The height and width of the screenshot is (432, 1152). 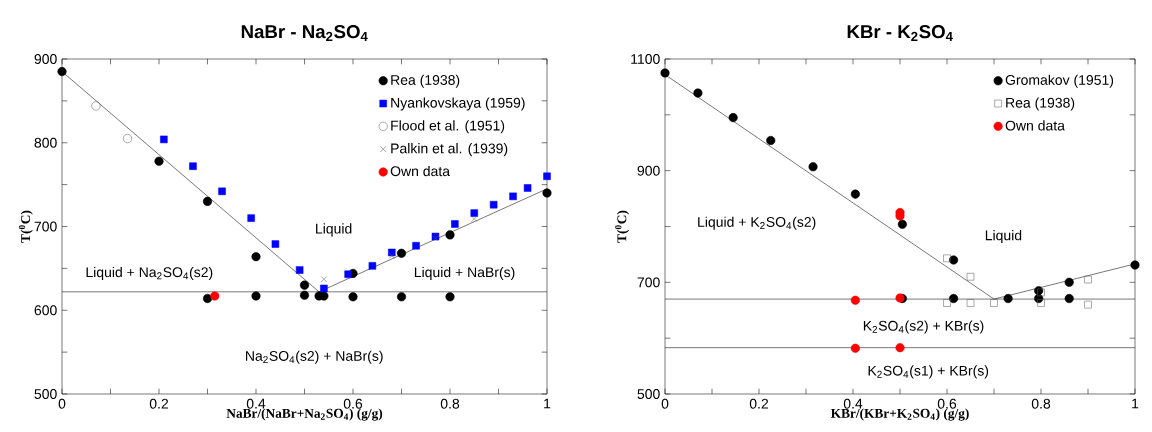 What do you see at coordinates (149, 273) in the screenshot?
I see `annotation: Liquid + Na$_{2}$SO$_{4}$(s2)` at bounding box center [149, 273].